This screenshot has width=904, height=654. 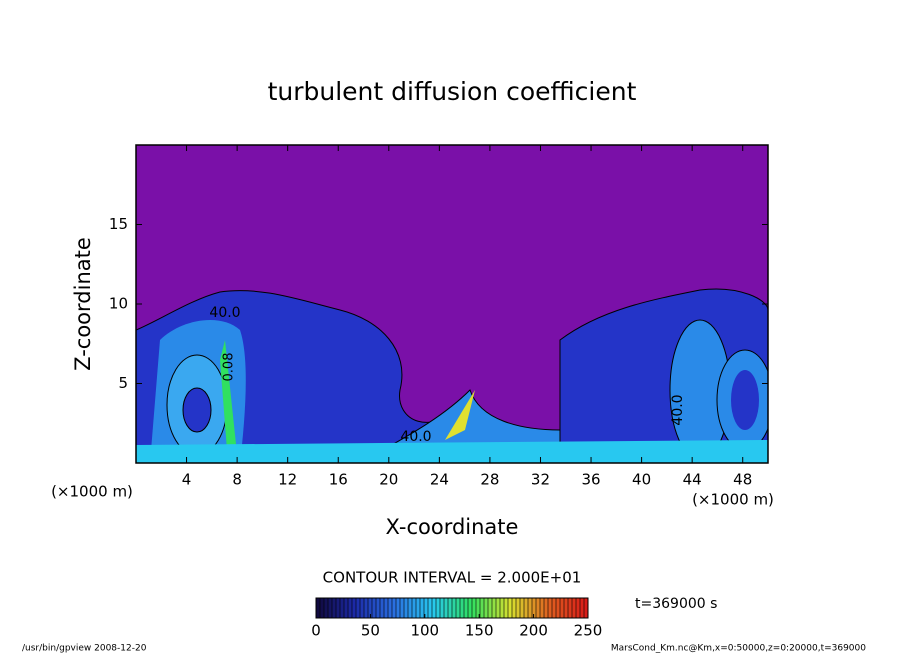 What do you see at coordinates (229, 367) in the screenshot?
I see `contour-label: 0.08` at bounding box center [229, 367].